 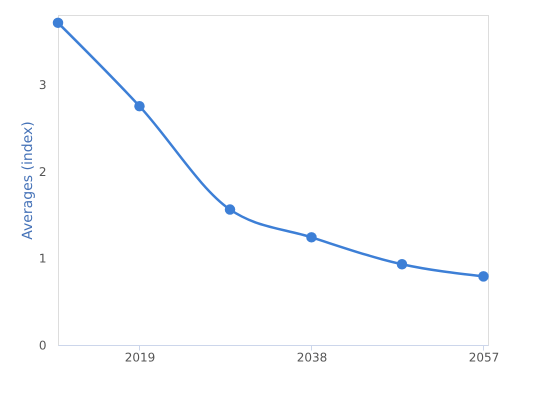 I want to click on y-axis-title: Averages (index), so click(x=28, y=180).